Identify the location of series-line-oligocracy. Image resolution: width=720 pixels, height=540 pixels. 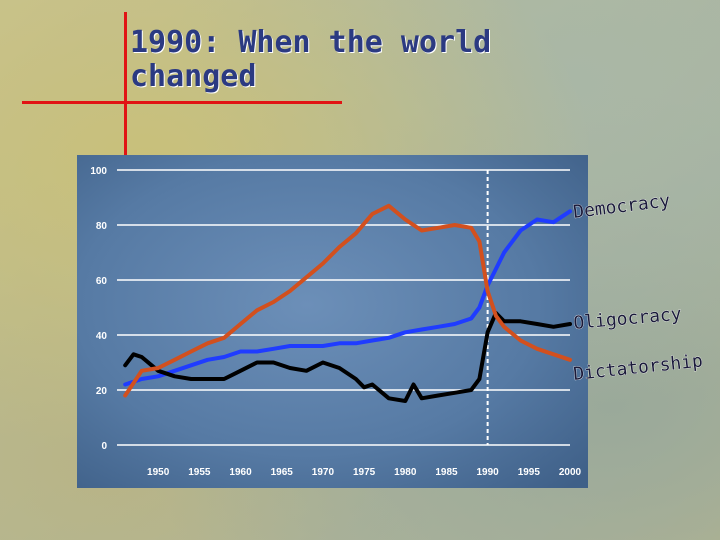
(347, 357).